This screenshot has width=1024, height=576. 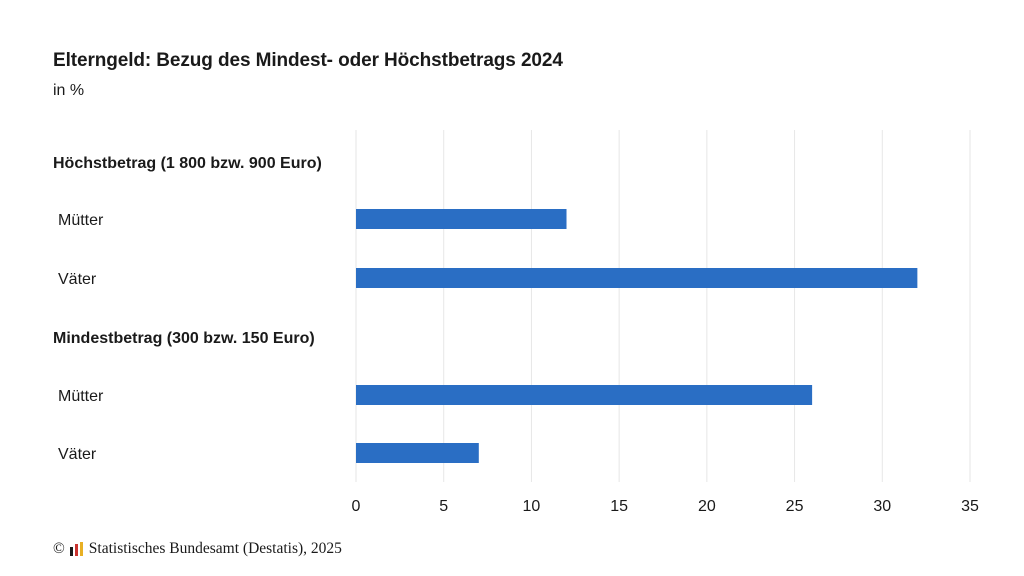 I want to click on group-label: Mindestbetrag (300 bzw. 150 Euro), so click(x=184, y=338).